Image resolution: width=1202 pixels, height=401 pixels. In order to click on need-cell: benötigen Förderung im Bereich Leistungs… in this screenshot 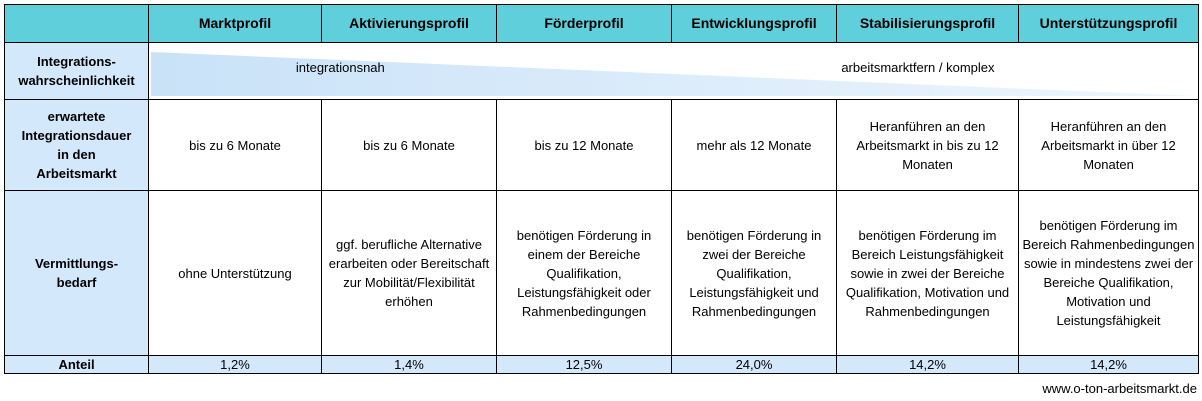, I will do `click(927, 273)`.